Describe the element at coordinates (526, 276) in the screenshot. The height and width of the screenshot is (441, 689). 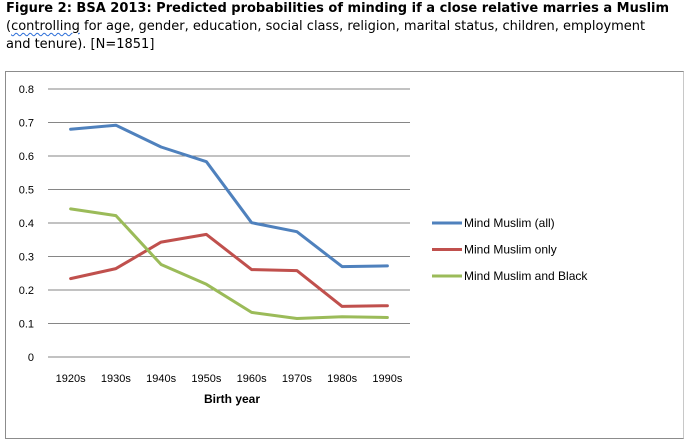
I see `legend-label-3: Mind Muslim and Black` at that location.